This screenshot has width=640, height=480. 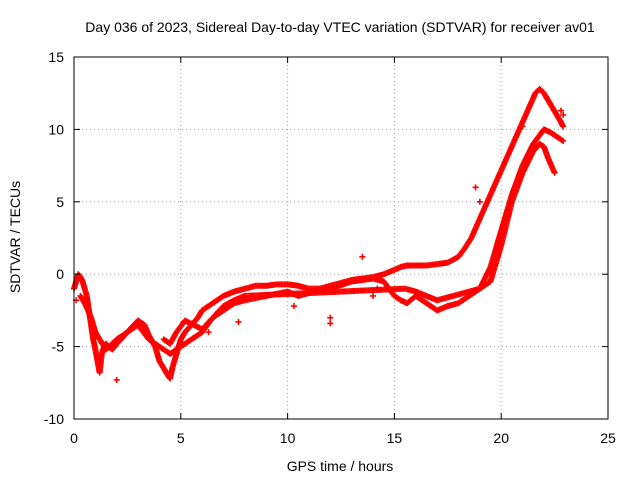 I want to click on y-tick-labels: -10 -5 0 5 10 15, so click(x=54, y=238).